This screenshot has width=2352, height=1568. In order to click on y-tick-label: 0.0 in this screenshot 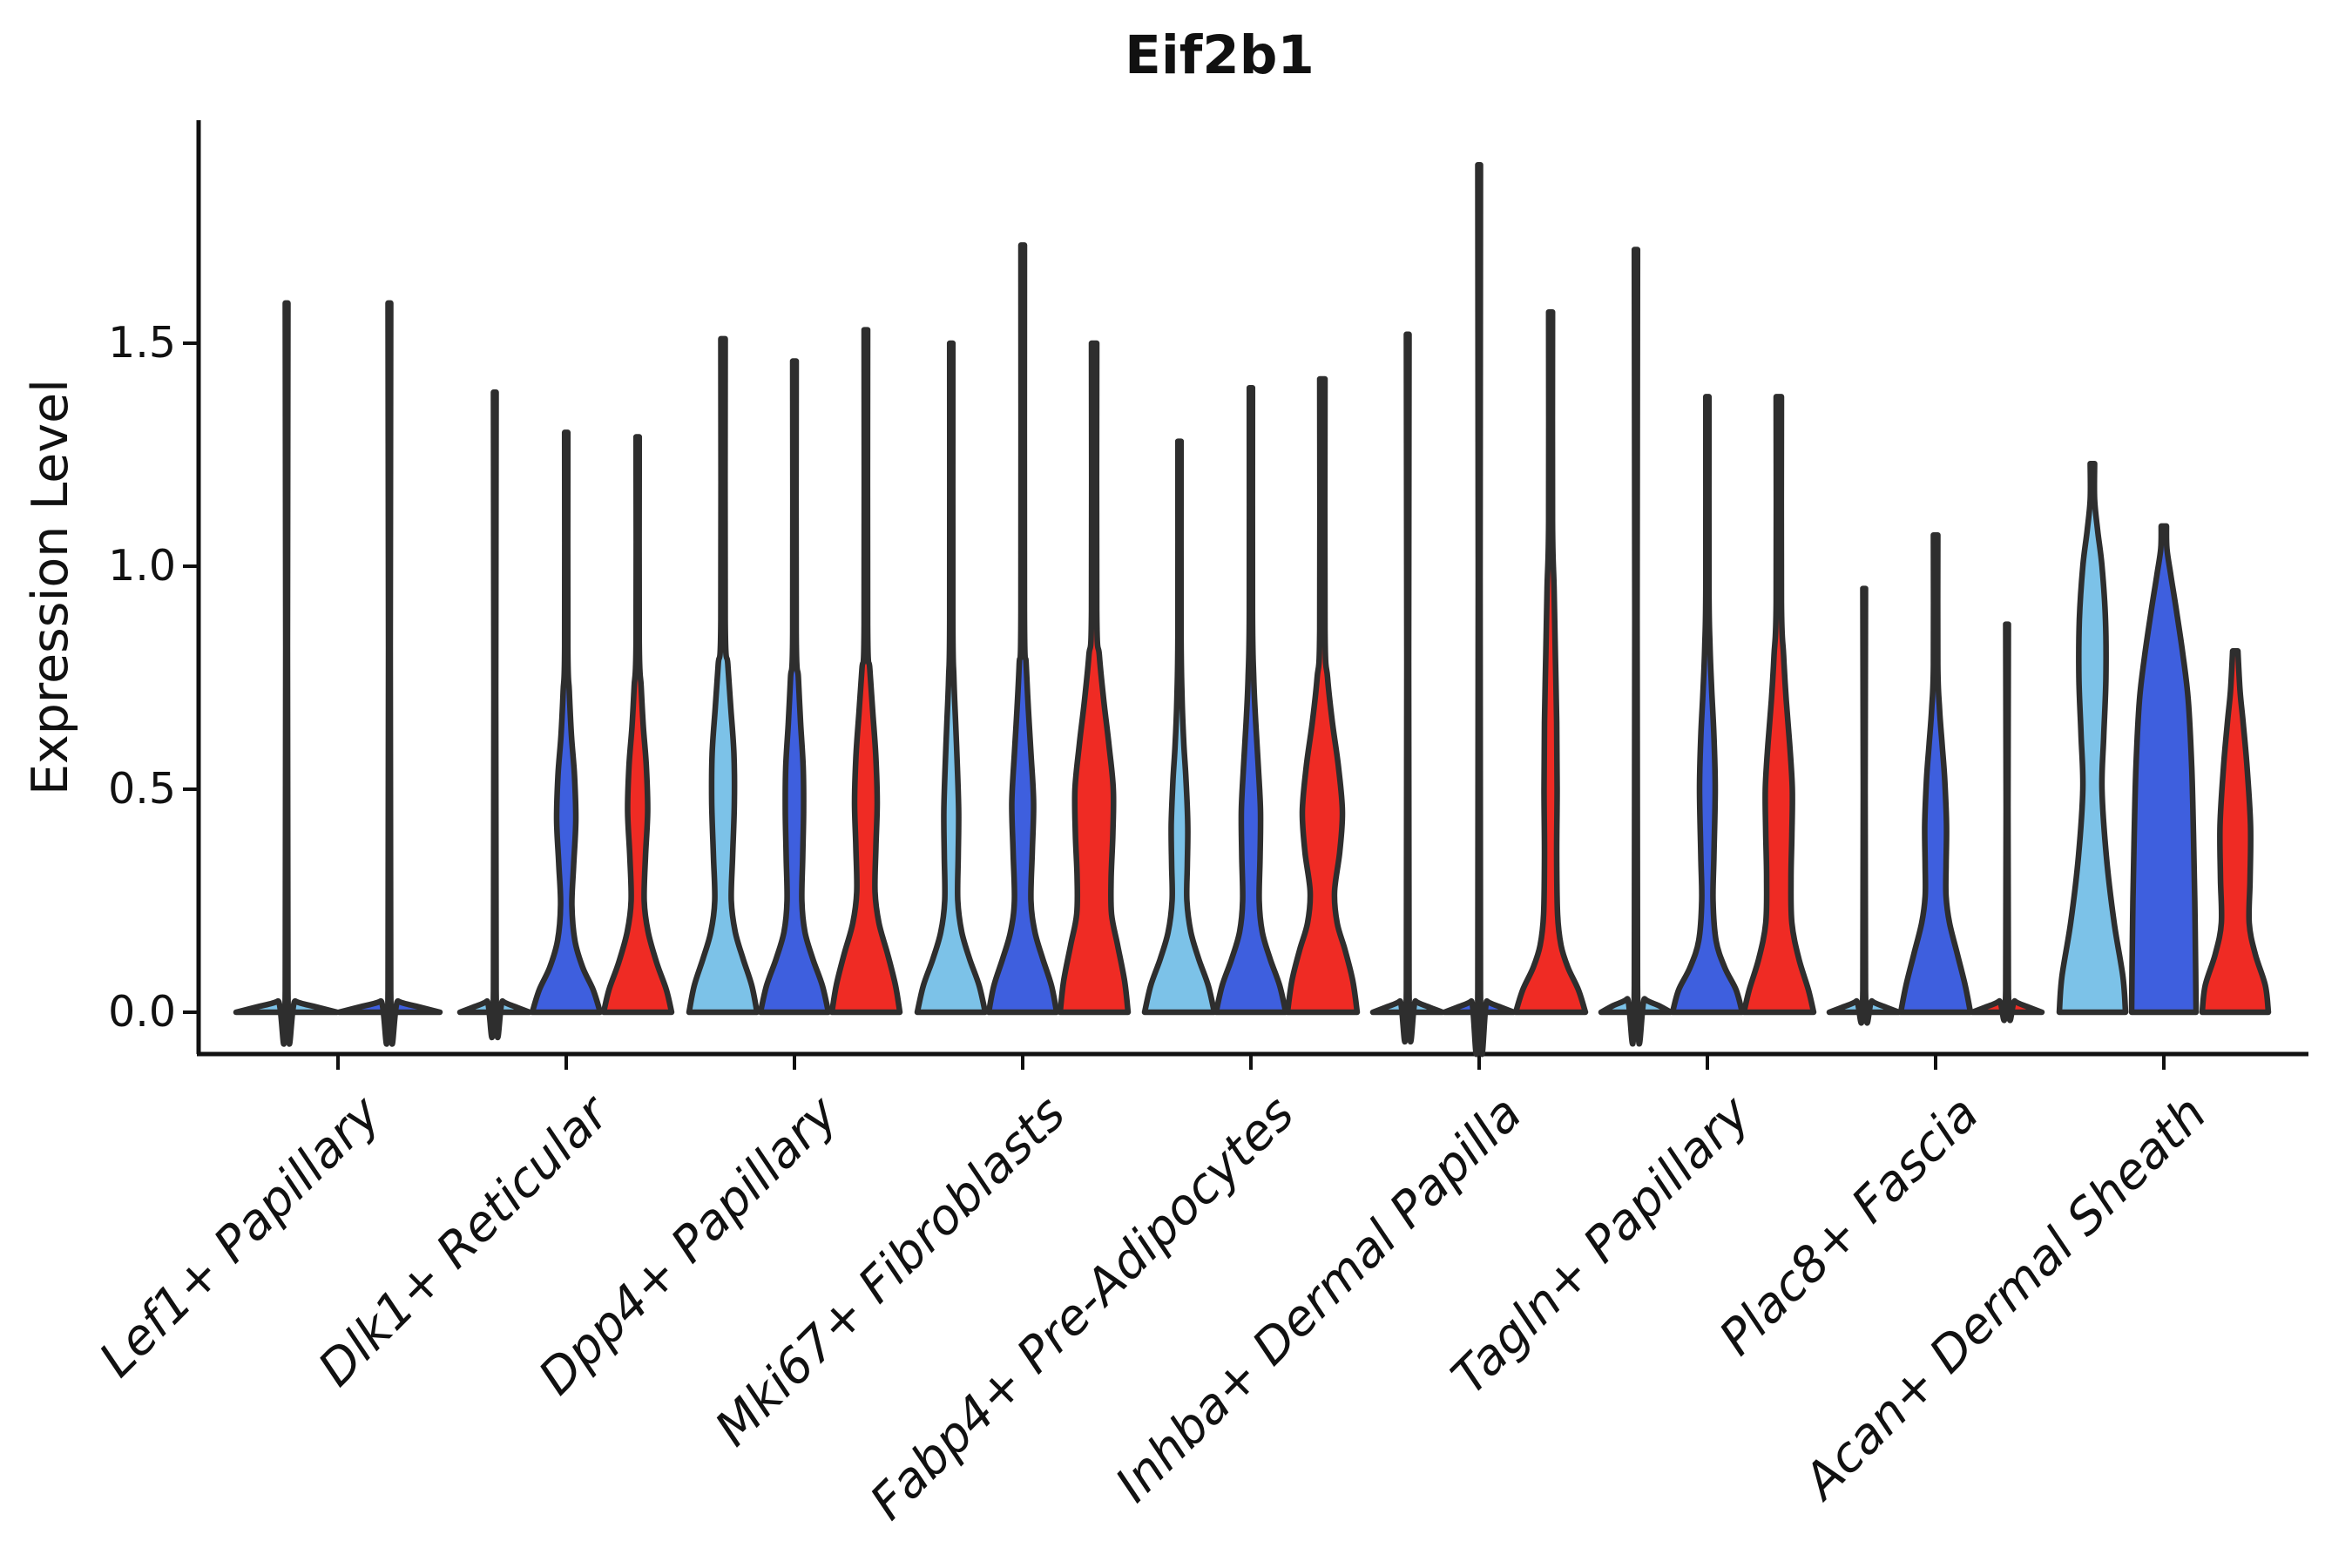, I will do `click(142, 1012)`.